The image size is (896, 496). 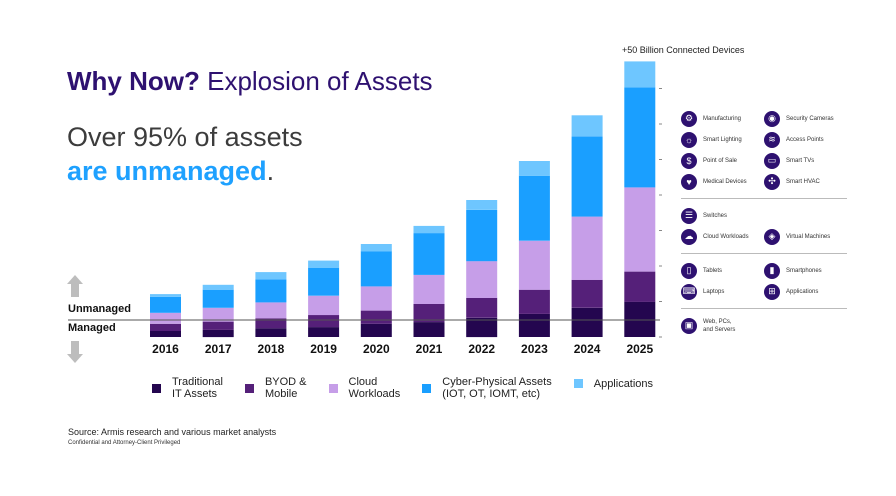 I want to click on bar-2018-byod, so click(x=271, y=323).